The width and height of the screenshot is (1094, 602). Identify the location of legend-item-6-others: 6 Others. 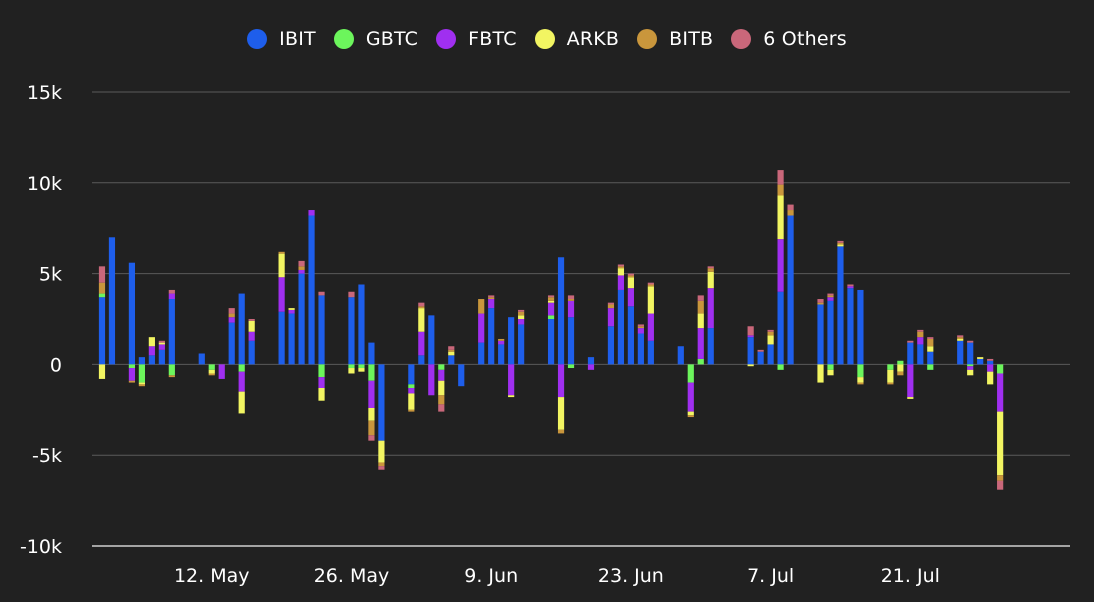
(789, 39).